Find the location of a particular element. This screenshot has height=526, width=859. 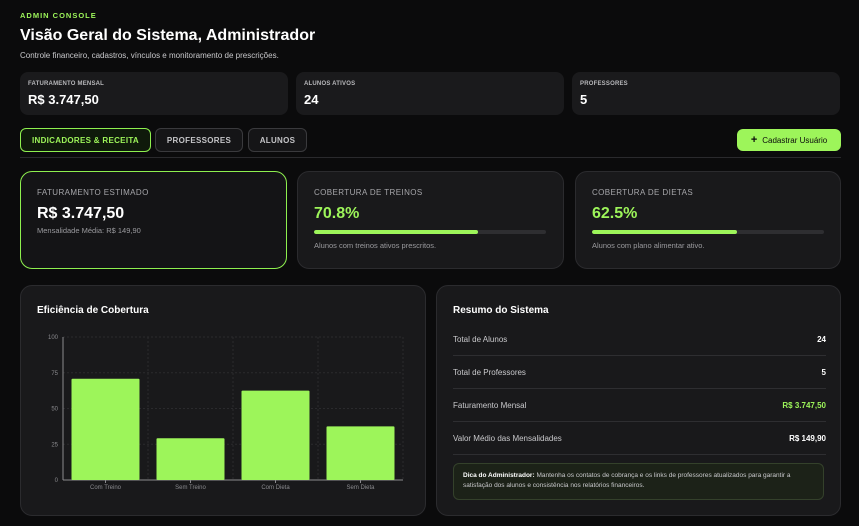

add-user-label: Cadastrar Usuário is located at coordinates (795, 140).